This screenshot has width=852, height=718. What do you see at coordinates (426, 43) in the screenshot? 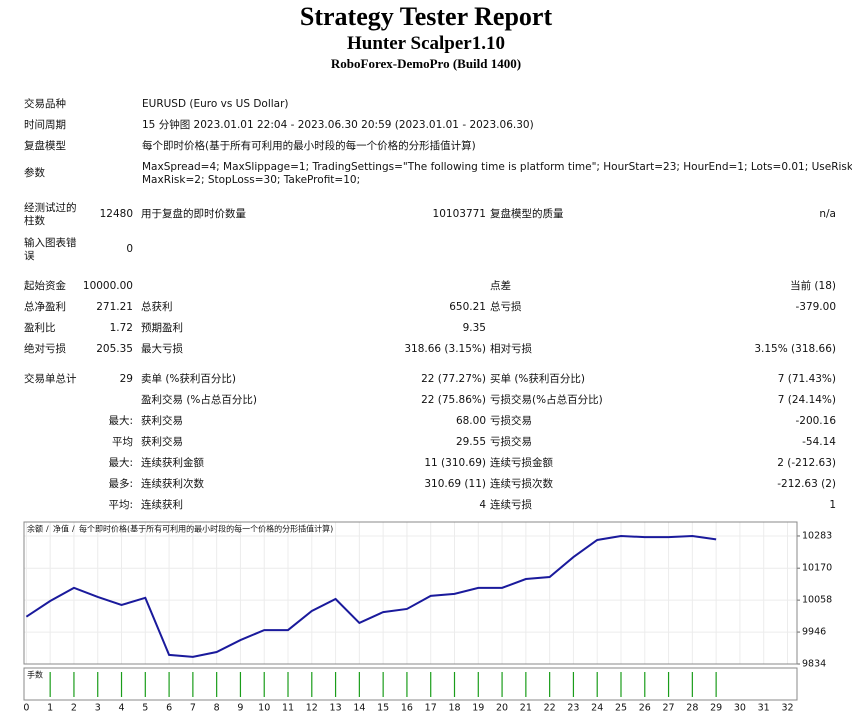
I see `expert-name: Hunter Scalper1.10` at bounding box center [426, 43].